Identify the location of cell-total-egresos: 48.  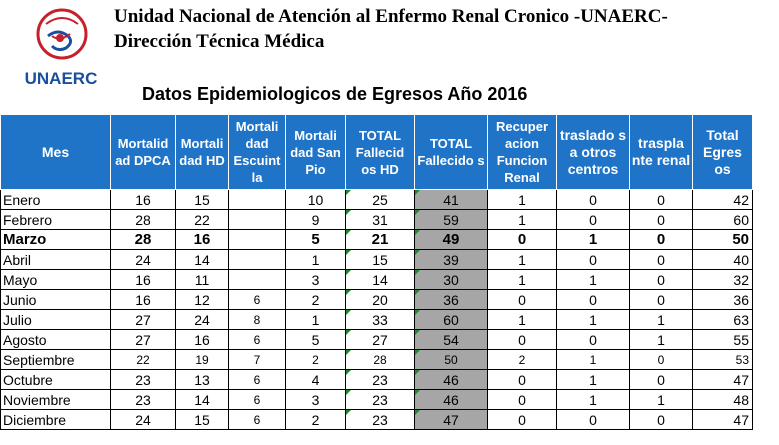
(722, 399).